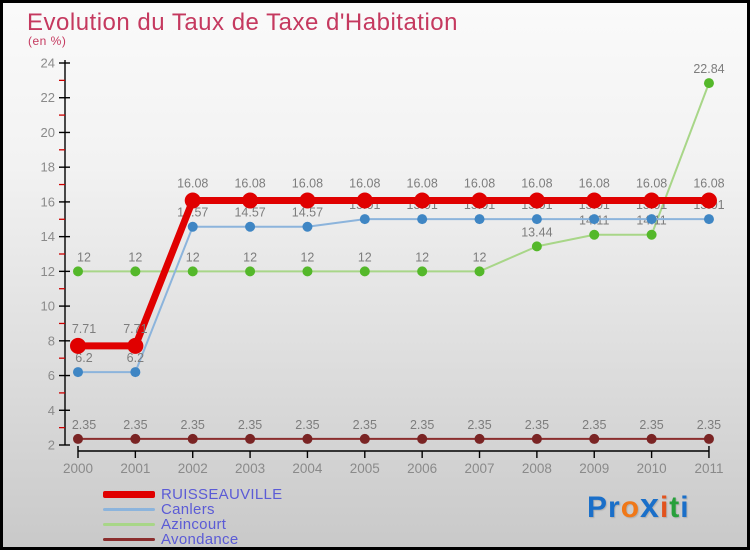 This screenshot has height=550, width=750. What do you see at coordinates (708, 468) in the screenshot?
I see `x-tick-label: 2011` at bounding box center [708, 468].